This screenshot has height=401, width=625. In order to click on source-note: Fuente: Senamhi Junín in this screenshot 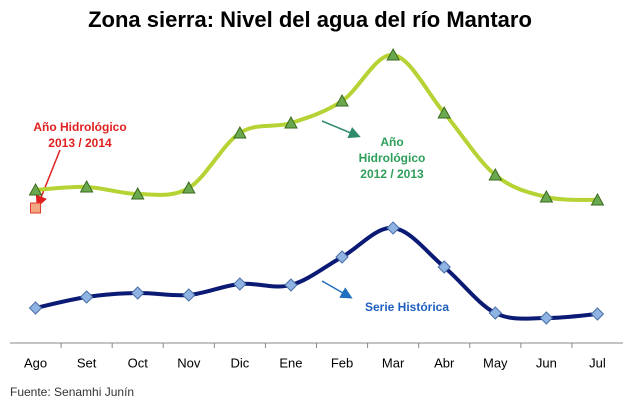, I will do `click(72, 392)`.